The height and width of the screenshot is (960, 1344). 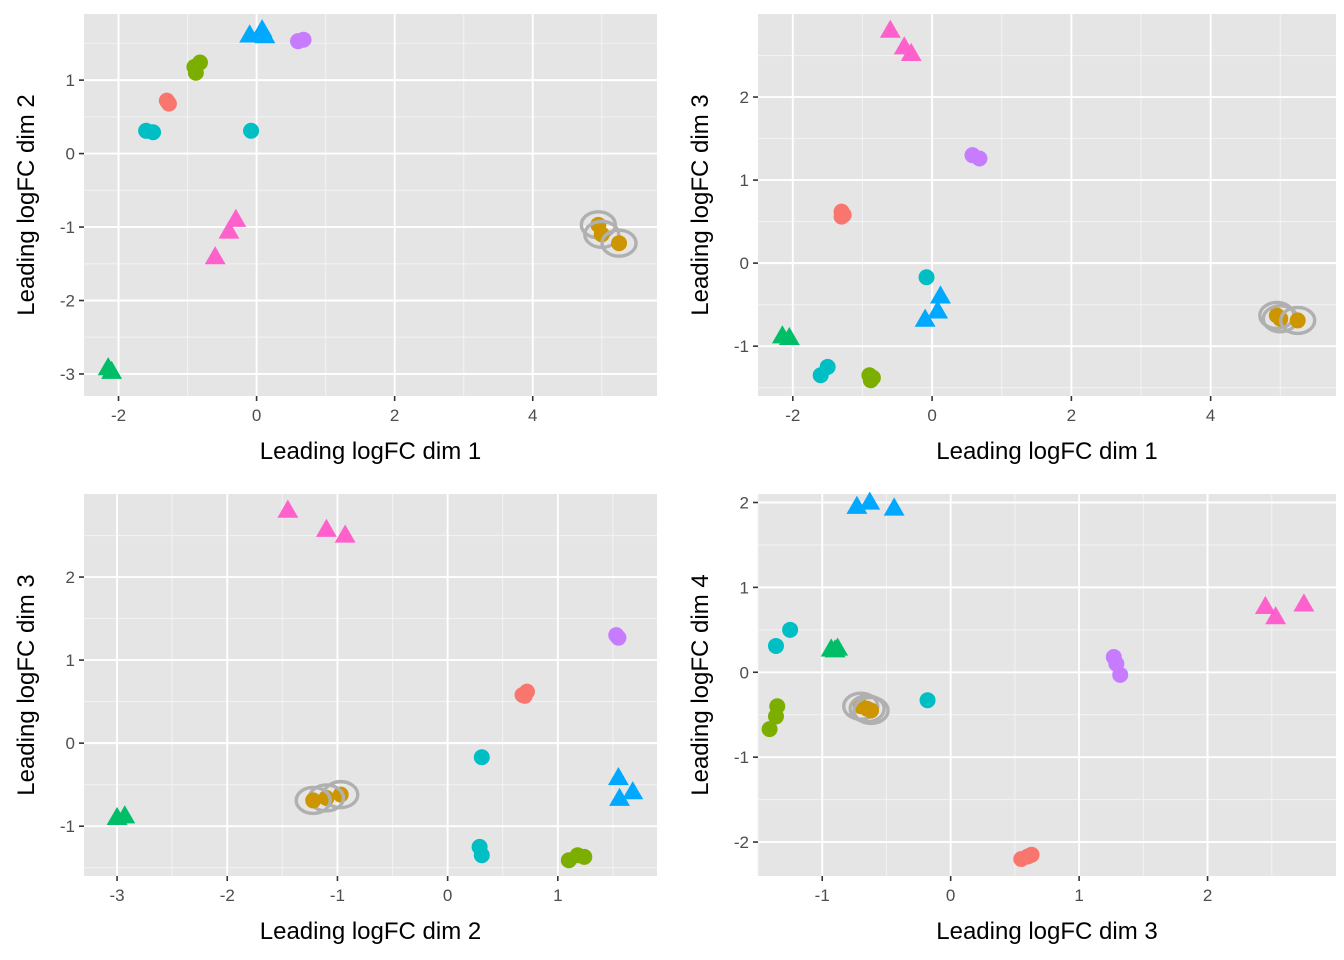 I want to click on y-axis-title: Leading logFC dim 2, so click(x=26, y=204).